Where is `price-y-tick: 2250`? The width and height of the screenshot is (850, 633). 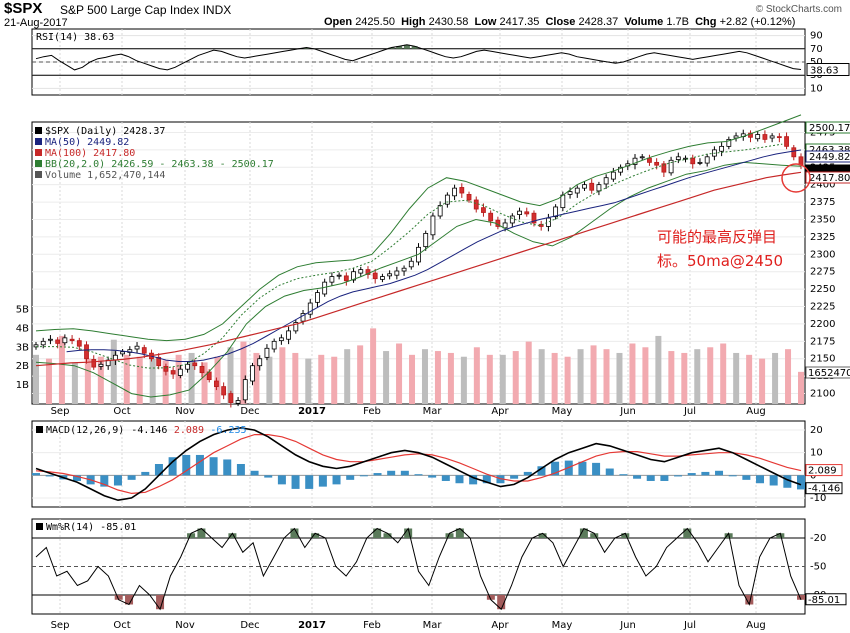 price-y-tick: 2250 is located at coordinates (822, 289).